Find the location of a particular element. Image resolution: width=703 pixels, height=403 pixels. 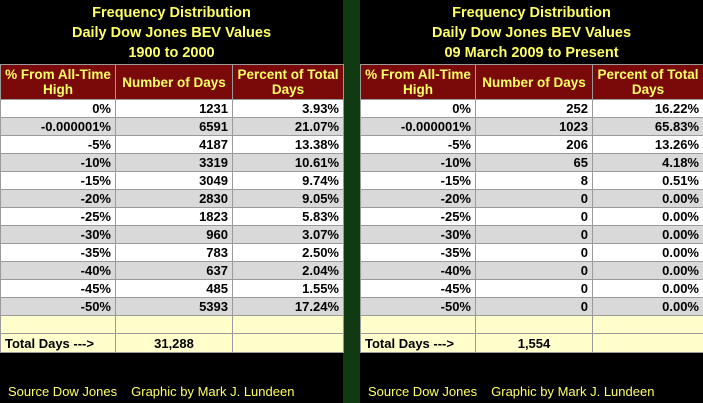

table-row: -0.000001% 1023 65.83% is located at coordinates (531, 126).